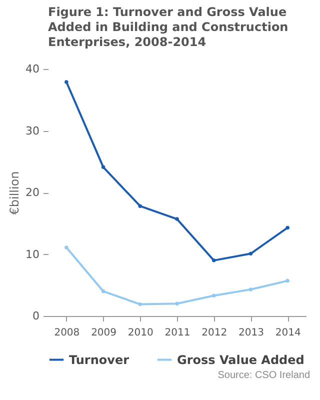  What do you see at coordinates (33, 254) in the screenshot?
I see `y-tick-label: 10` at bounding box center [33, 254].